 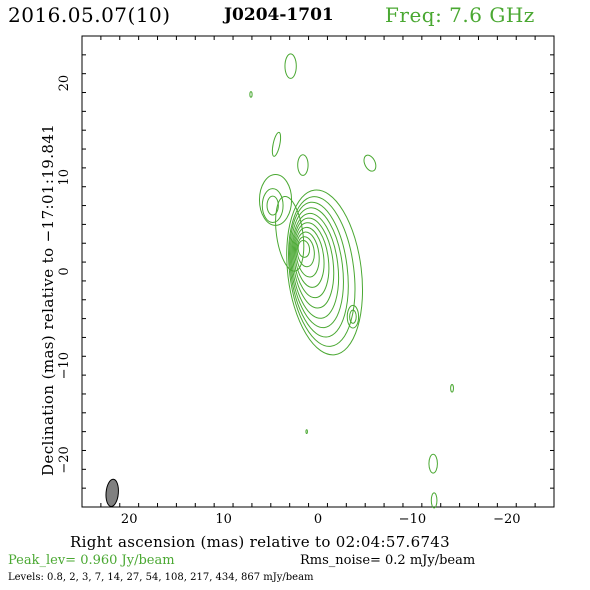 I want to click on x-tick-label: 20, so click(x=129, y=519).